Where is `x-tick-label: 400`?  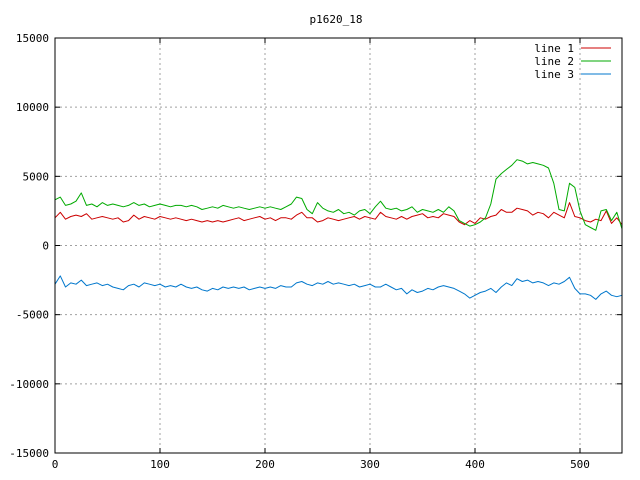
x-tick-label: 400 is located at coordinates (475, 464).